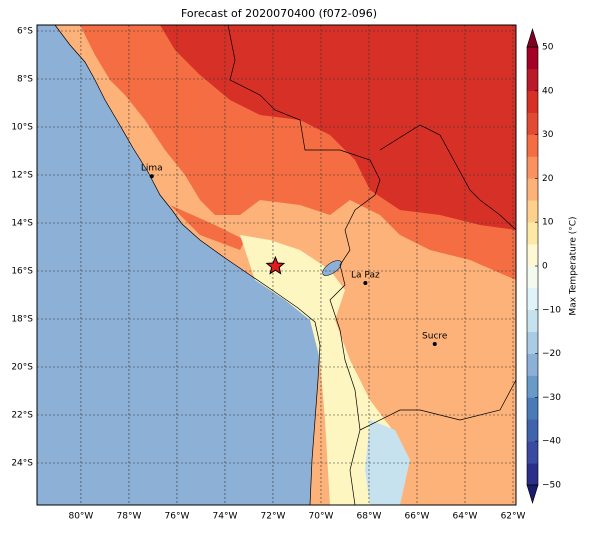 The height and width of the screenshot is (533, 591). I want to click on y-tick-label: 16°S, so click(22, 272).